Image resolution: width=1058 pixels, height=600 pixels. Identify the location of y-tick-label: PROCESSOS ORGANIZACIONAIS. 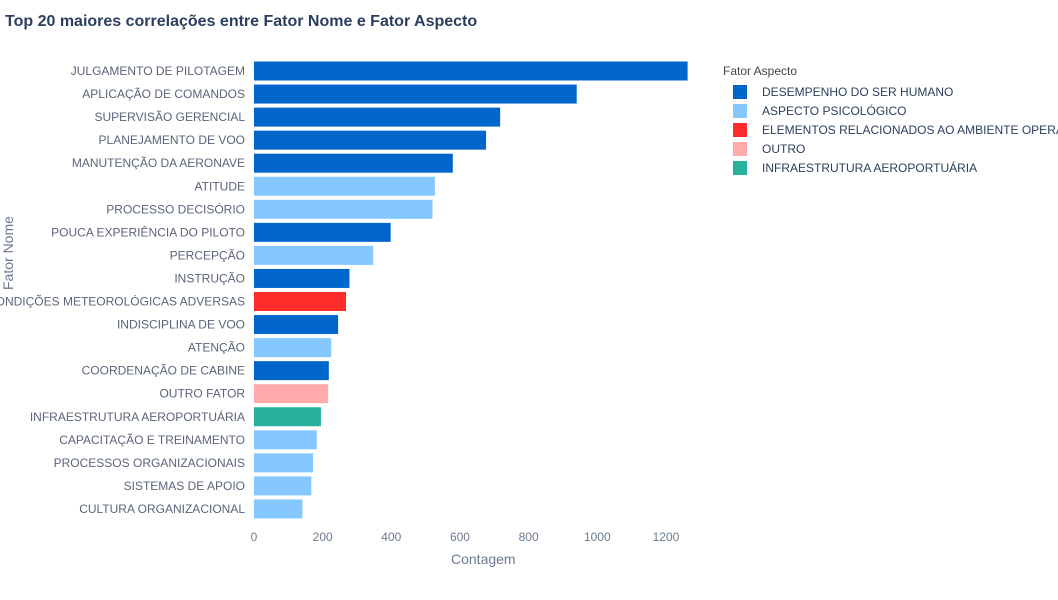
(149, 463).